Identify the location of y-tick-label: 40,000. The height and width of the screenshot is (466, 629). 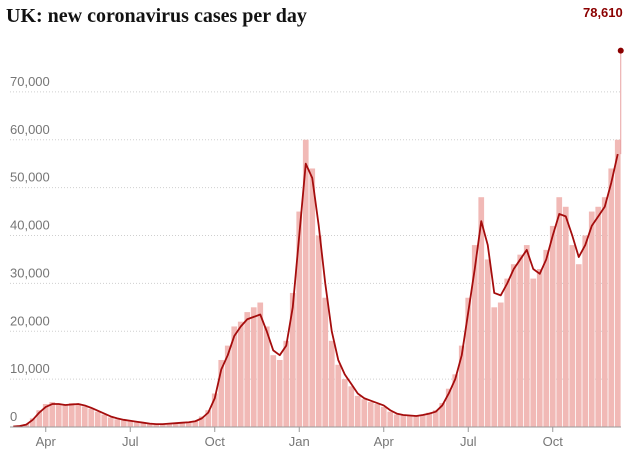
(30, 225).